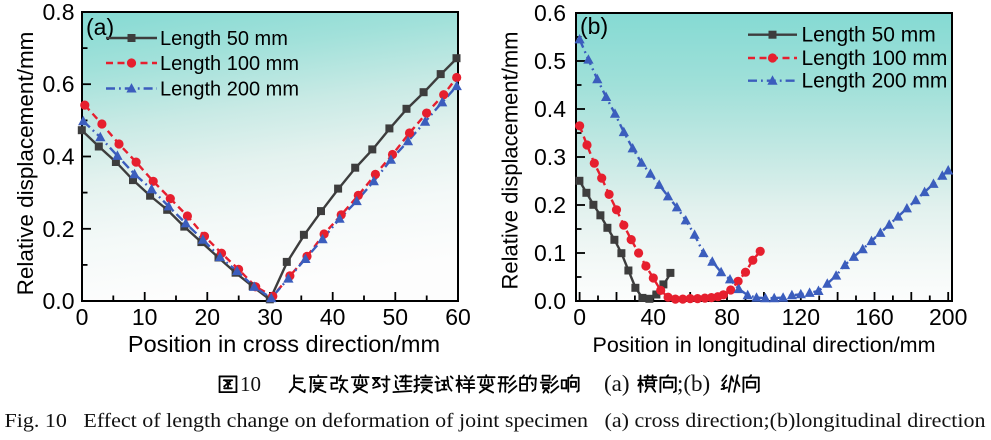 The image size is (991, 440). What do you see at coordinates (594, 26) in the screenshot?
I see `svg-text: (b)` at bounding box center [594, 26].